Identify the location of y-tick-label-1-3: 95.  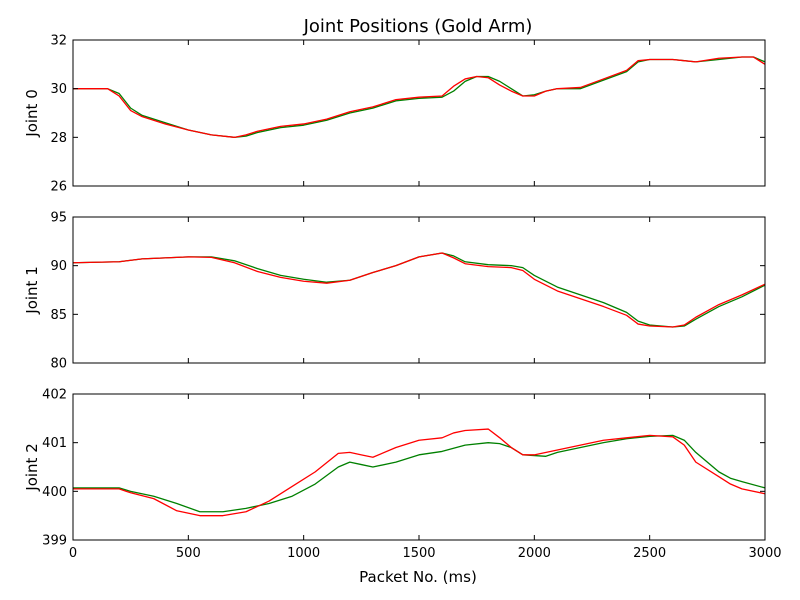
(58, 218).